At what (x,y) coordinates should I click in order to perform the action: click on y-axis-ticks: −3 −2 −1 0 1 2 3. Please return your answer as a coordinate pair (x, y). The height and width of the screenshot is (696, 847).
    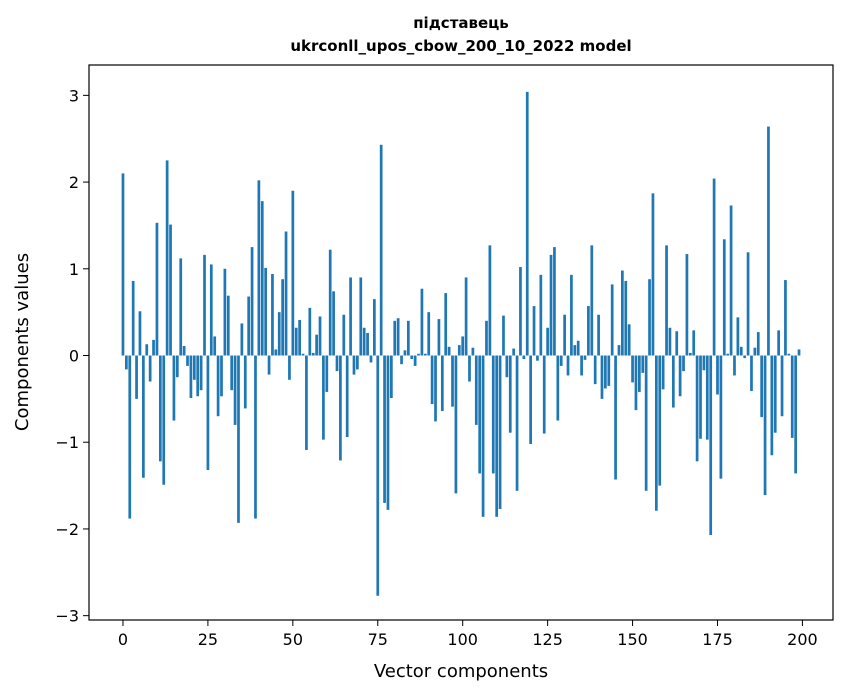
    Looking at the image, I should click on (72, 356).